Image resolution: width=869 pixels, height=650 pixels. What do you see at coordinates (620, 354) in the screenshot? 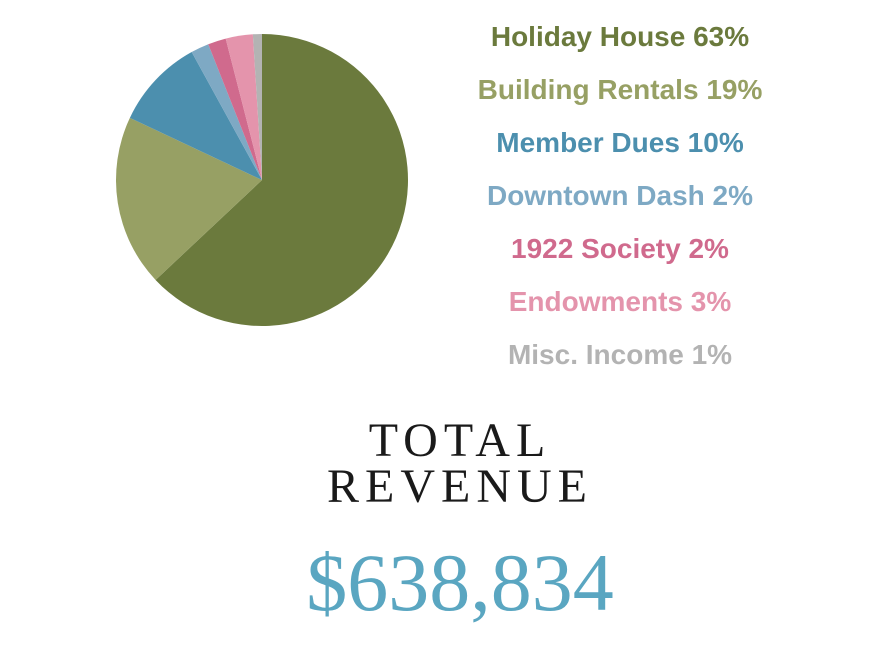
I see `legend-item-misc-income: Misc. Income 1%` at bounding box center [620, 354].